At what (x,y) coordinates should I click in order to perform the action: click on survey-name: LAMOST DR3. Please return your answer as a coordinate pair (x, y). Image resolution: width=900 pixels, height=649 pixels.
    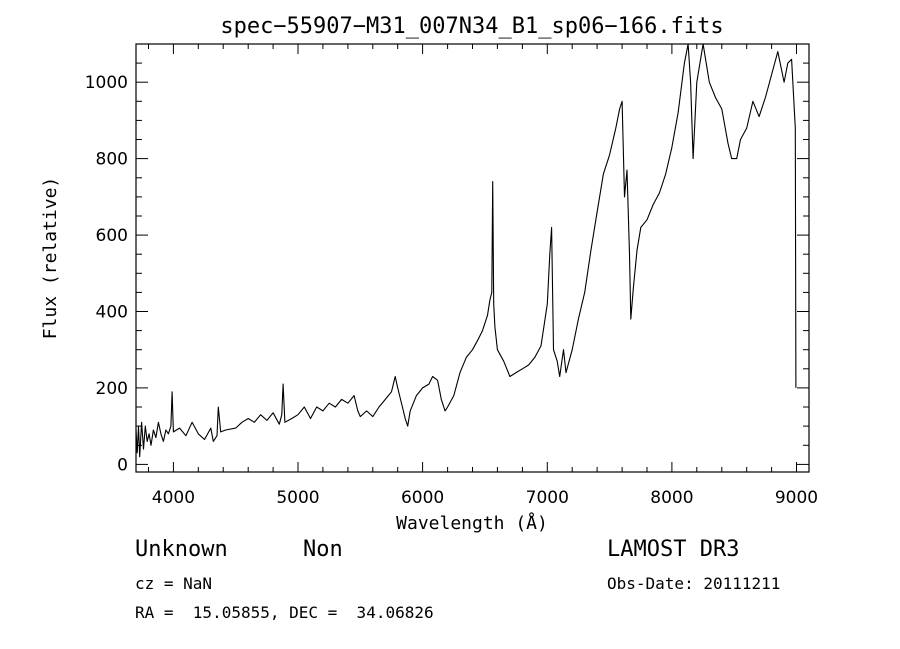
    Looking at the image, I should click on (673, 549).